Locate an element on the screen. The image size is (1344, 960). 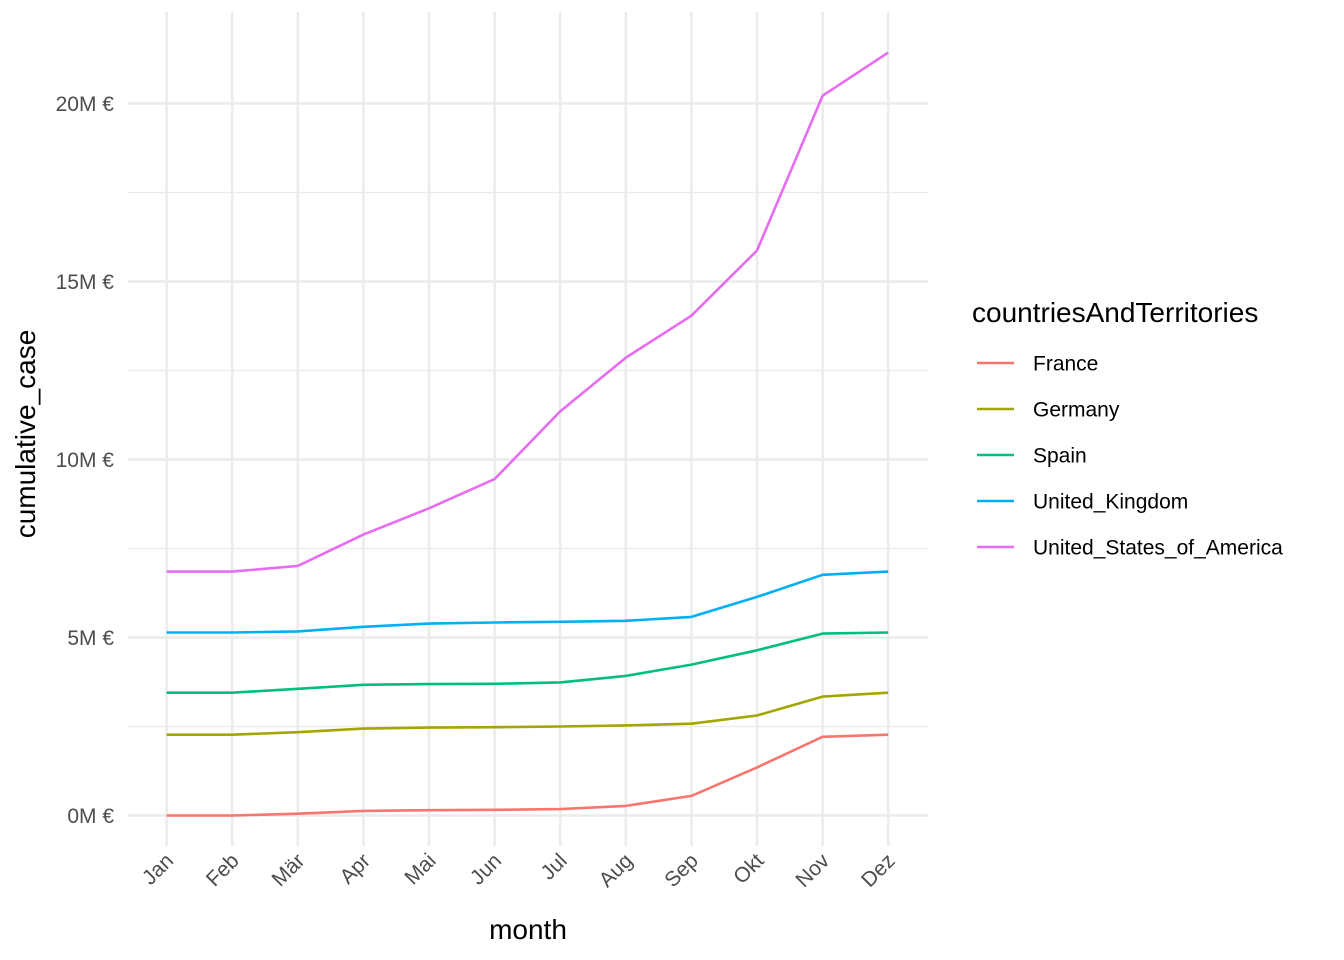
series-line-France is located at coordinates (527, 775).